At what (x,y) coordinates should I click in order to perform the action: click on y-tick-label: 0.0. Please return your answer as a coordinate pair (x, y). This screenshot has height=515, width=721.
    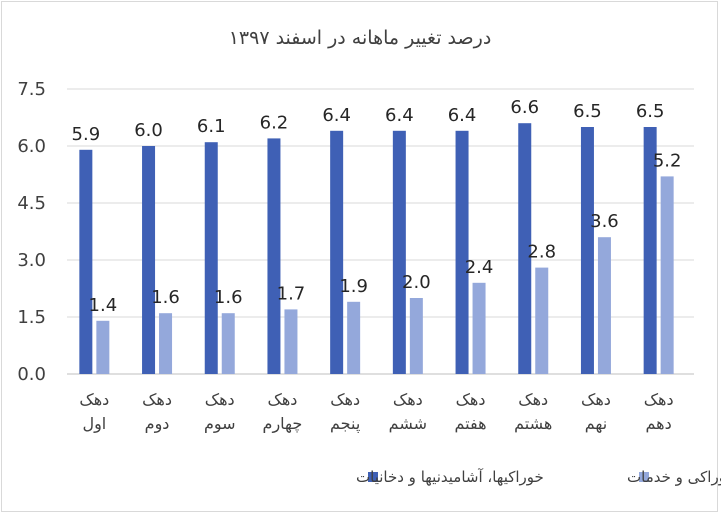
    Looking at the image, I should click on (31, 374).